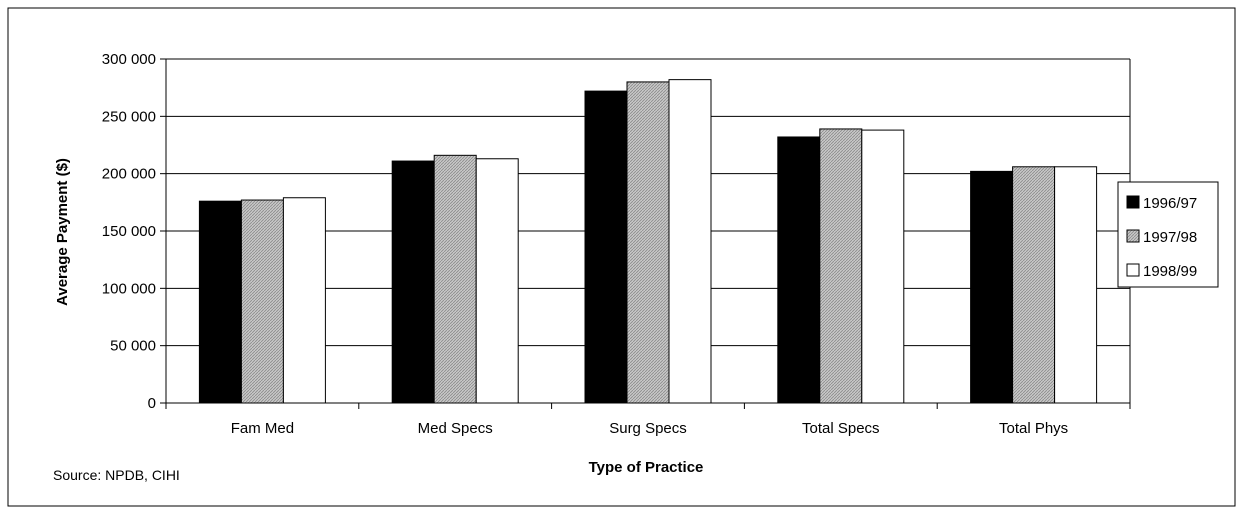 This screenshot has height=519, width=1243. What do you see at coordinates (262, 428) in the screenshot?
I see `x-tick-label: Fam Med` at bounding box center [262, 428].